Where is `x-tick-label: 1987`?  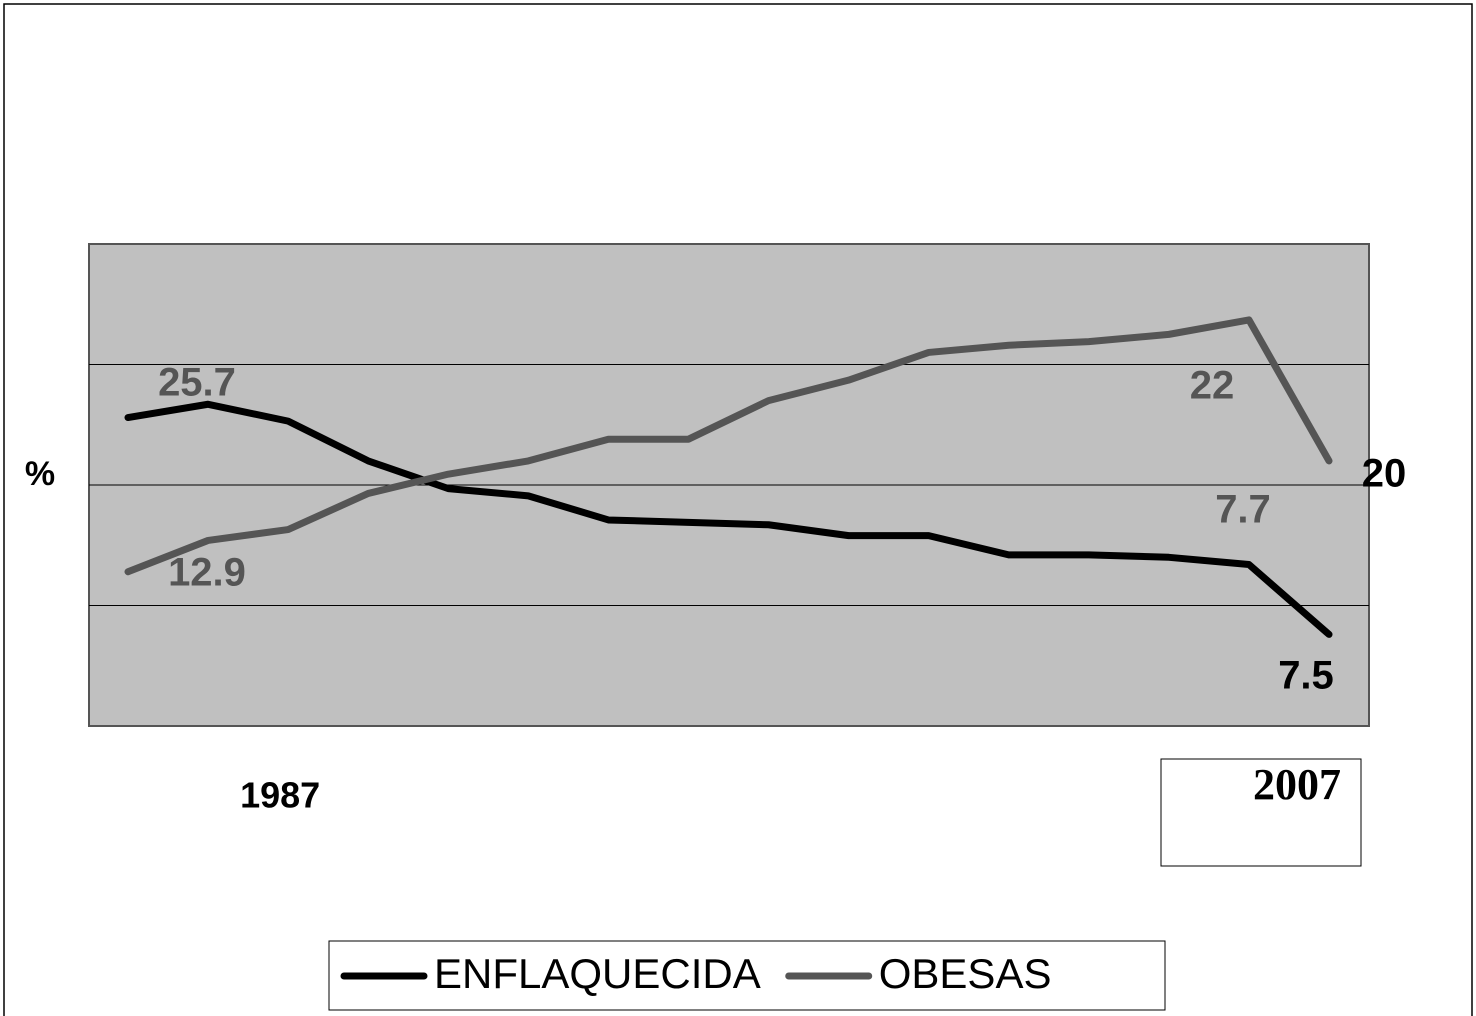 x-tick-label: 1987 is located at coordinates (280, 795).